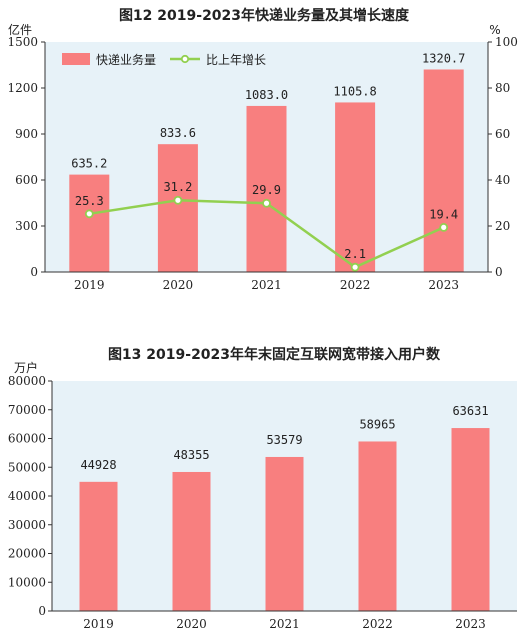  Describe the element at coordinates (191, 541) in the screenshot. I see `bar-broadband-users-2020` at that location.